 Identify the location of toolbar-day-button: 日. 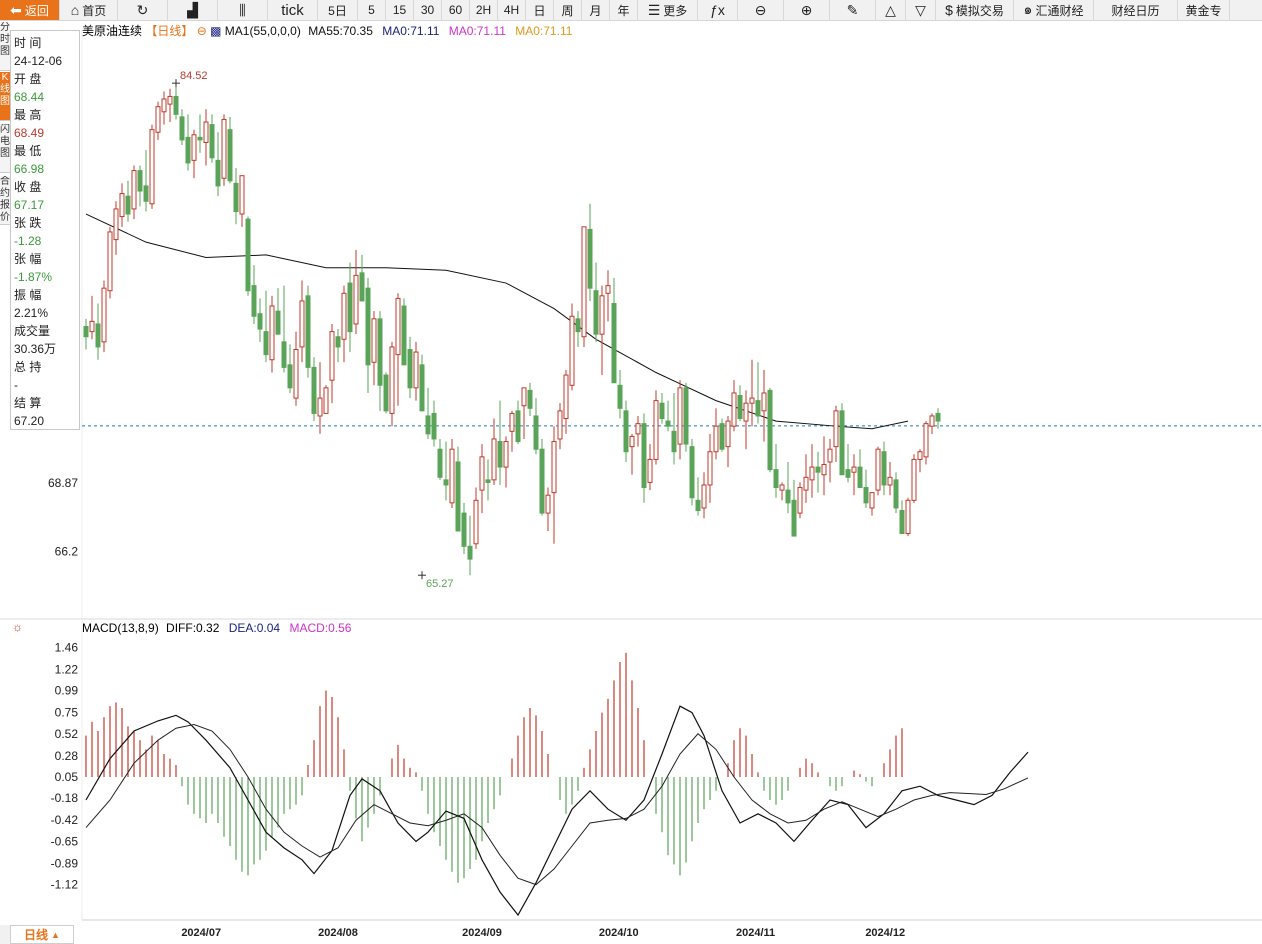
(540, 10).